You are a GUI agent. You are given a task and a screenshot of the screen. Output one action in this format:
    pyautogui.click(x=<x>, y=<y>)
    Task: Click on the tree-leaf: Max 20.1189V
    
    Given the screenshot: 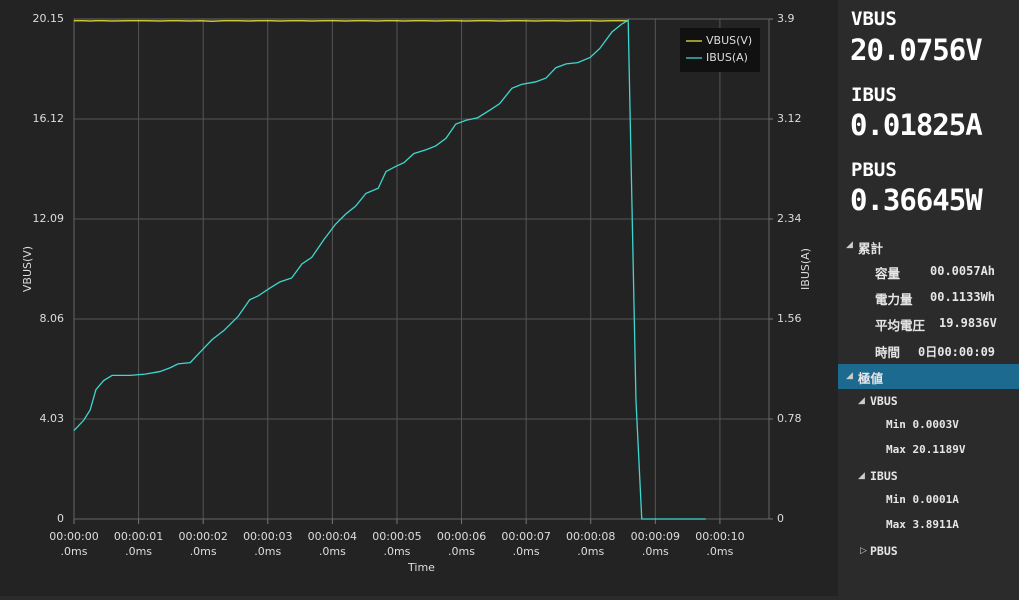 What is the action you would take?
    pyautogui.click(x=925, y=449)
    